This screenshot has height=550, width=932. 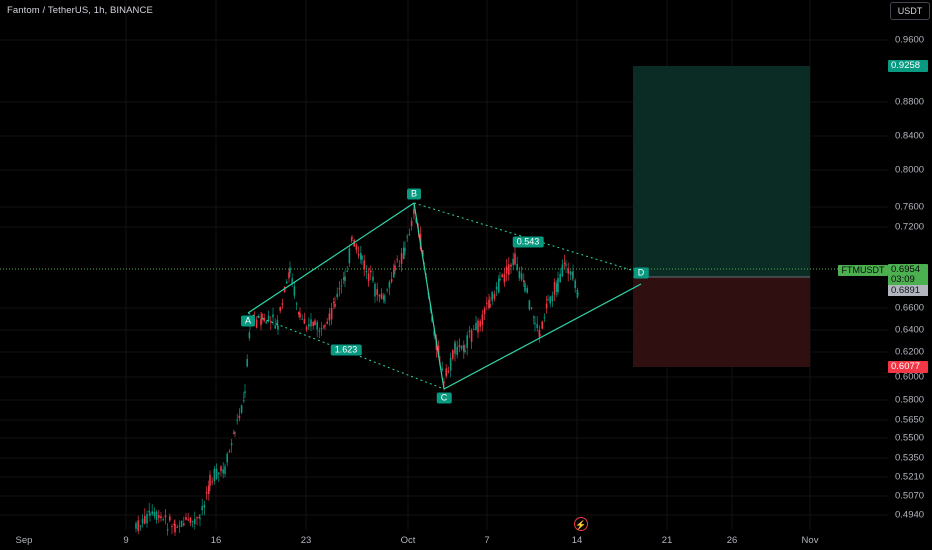 What do you see at coordinates (216, 540) in the screenshot?
I see `x-tick: 16` at bounding box center [216, 540].